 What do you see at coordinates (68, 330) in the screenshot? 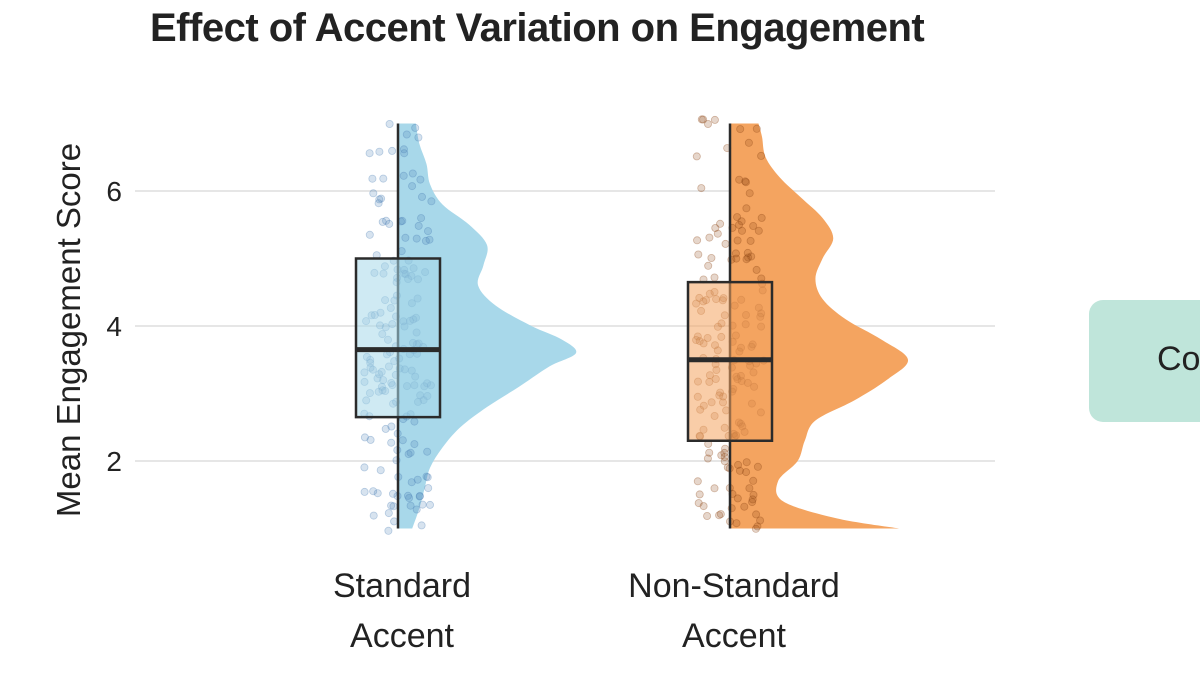
I see `y-axis-title: Mean Engagement Score` at bounding box center [68, 330].